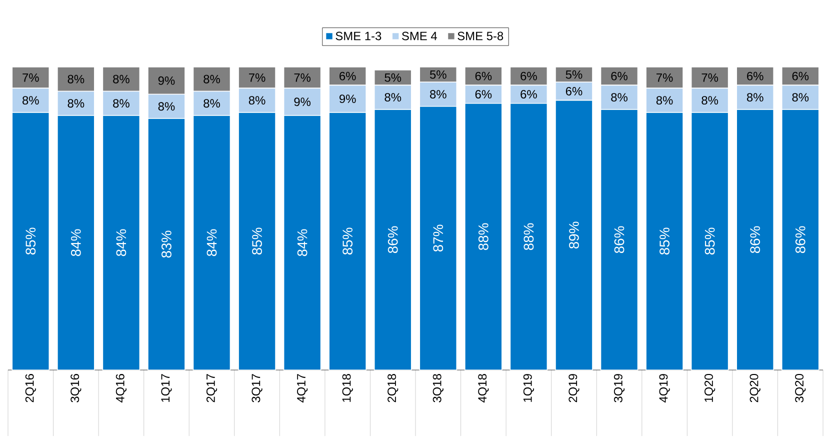  I want to click on x-tick-label: 1Q18, so click(347, 388).